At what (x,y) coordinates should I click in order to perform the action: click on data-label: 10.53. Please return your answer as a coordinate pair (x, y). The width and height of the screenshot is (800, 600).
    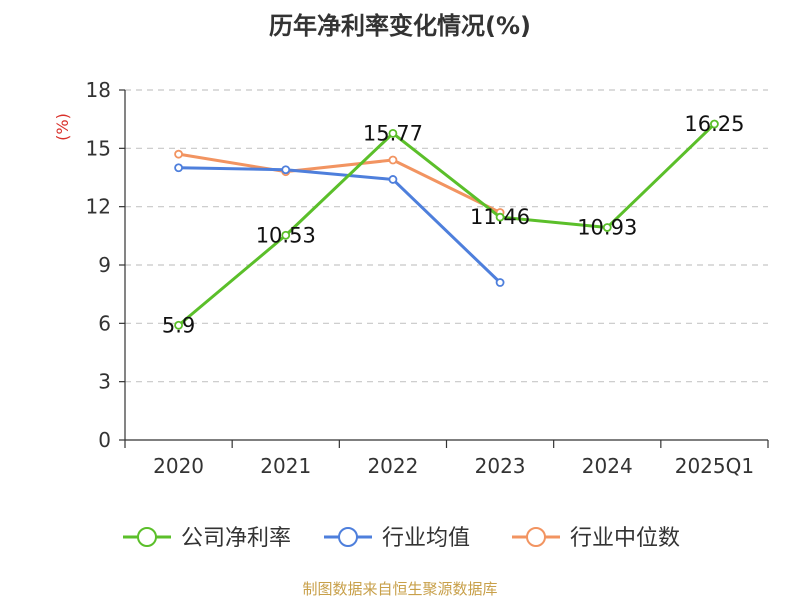
    Looking at the image, I should click on (286, 235).